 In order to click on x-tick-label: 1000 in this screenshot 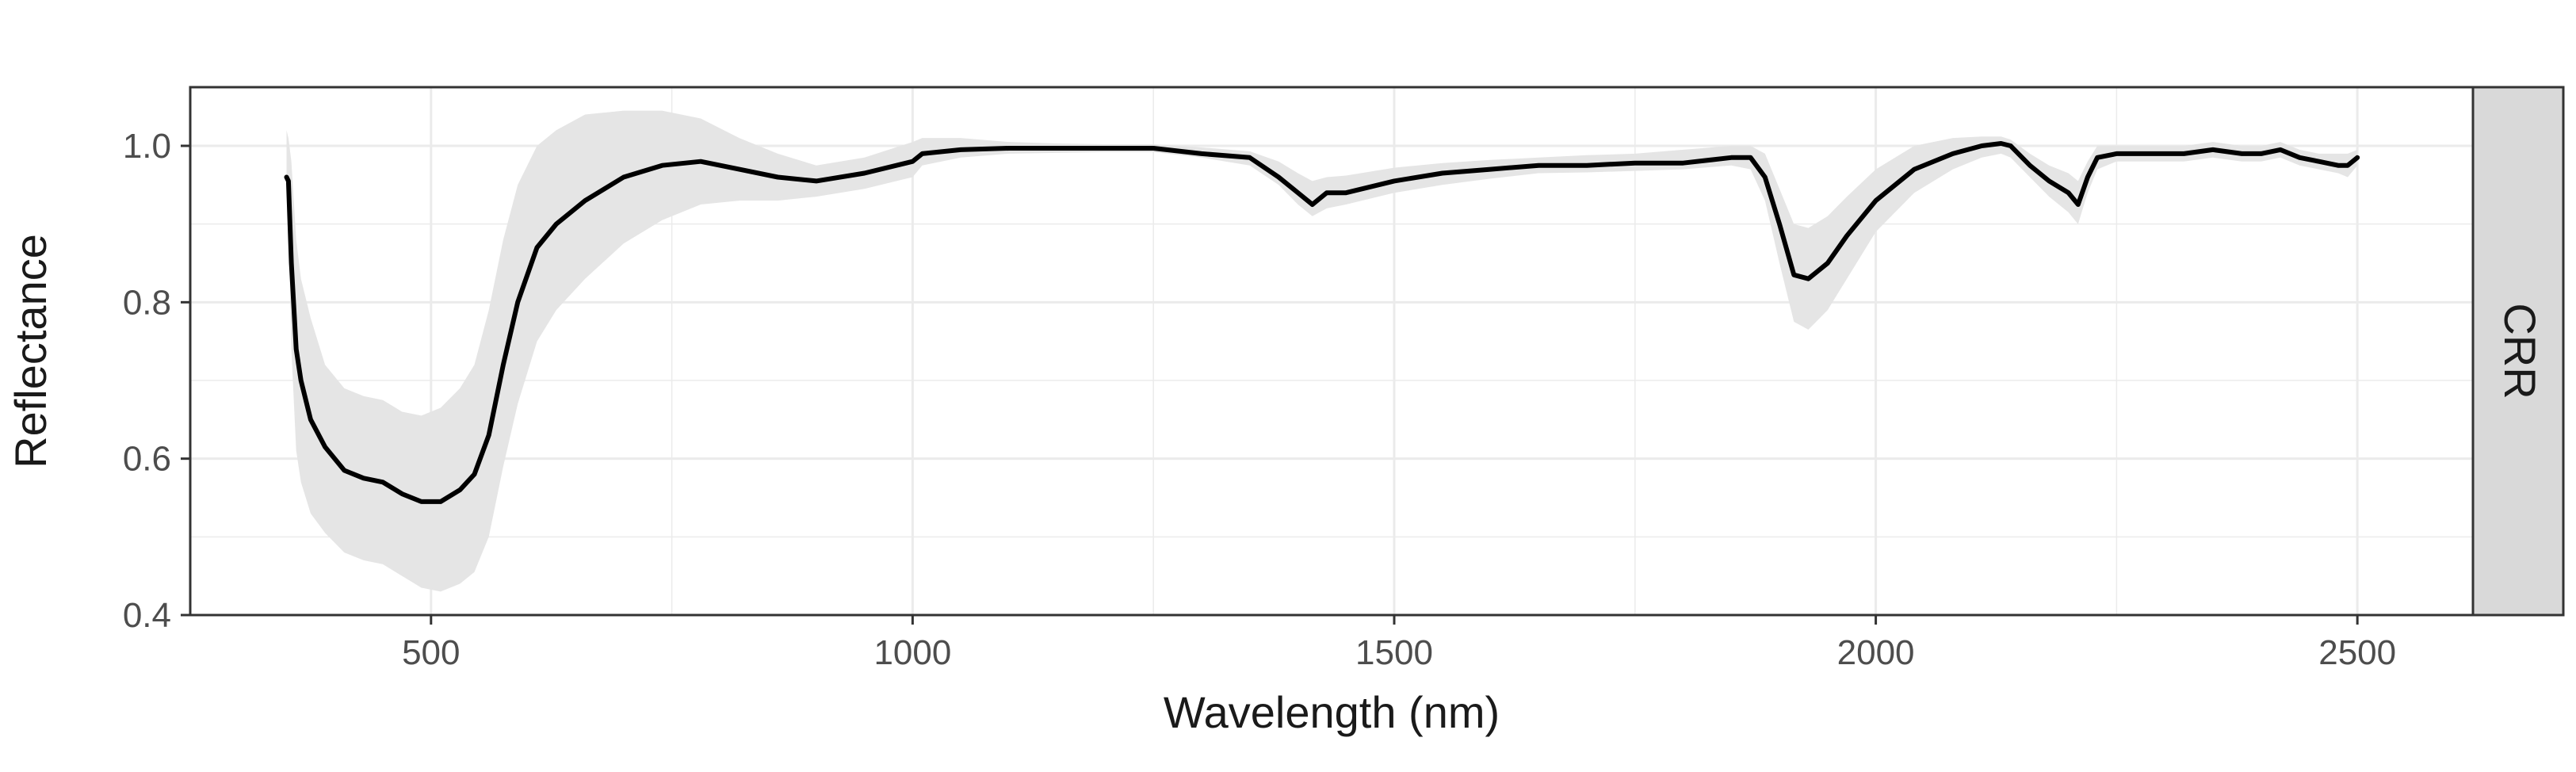, I will do `click(912, 652)`.